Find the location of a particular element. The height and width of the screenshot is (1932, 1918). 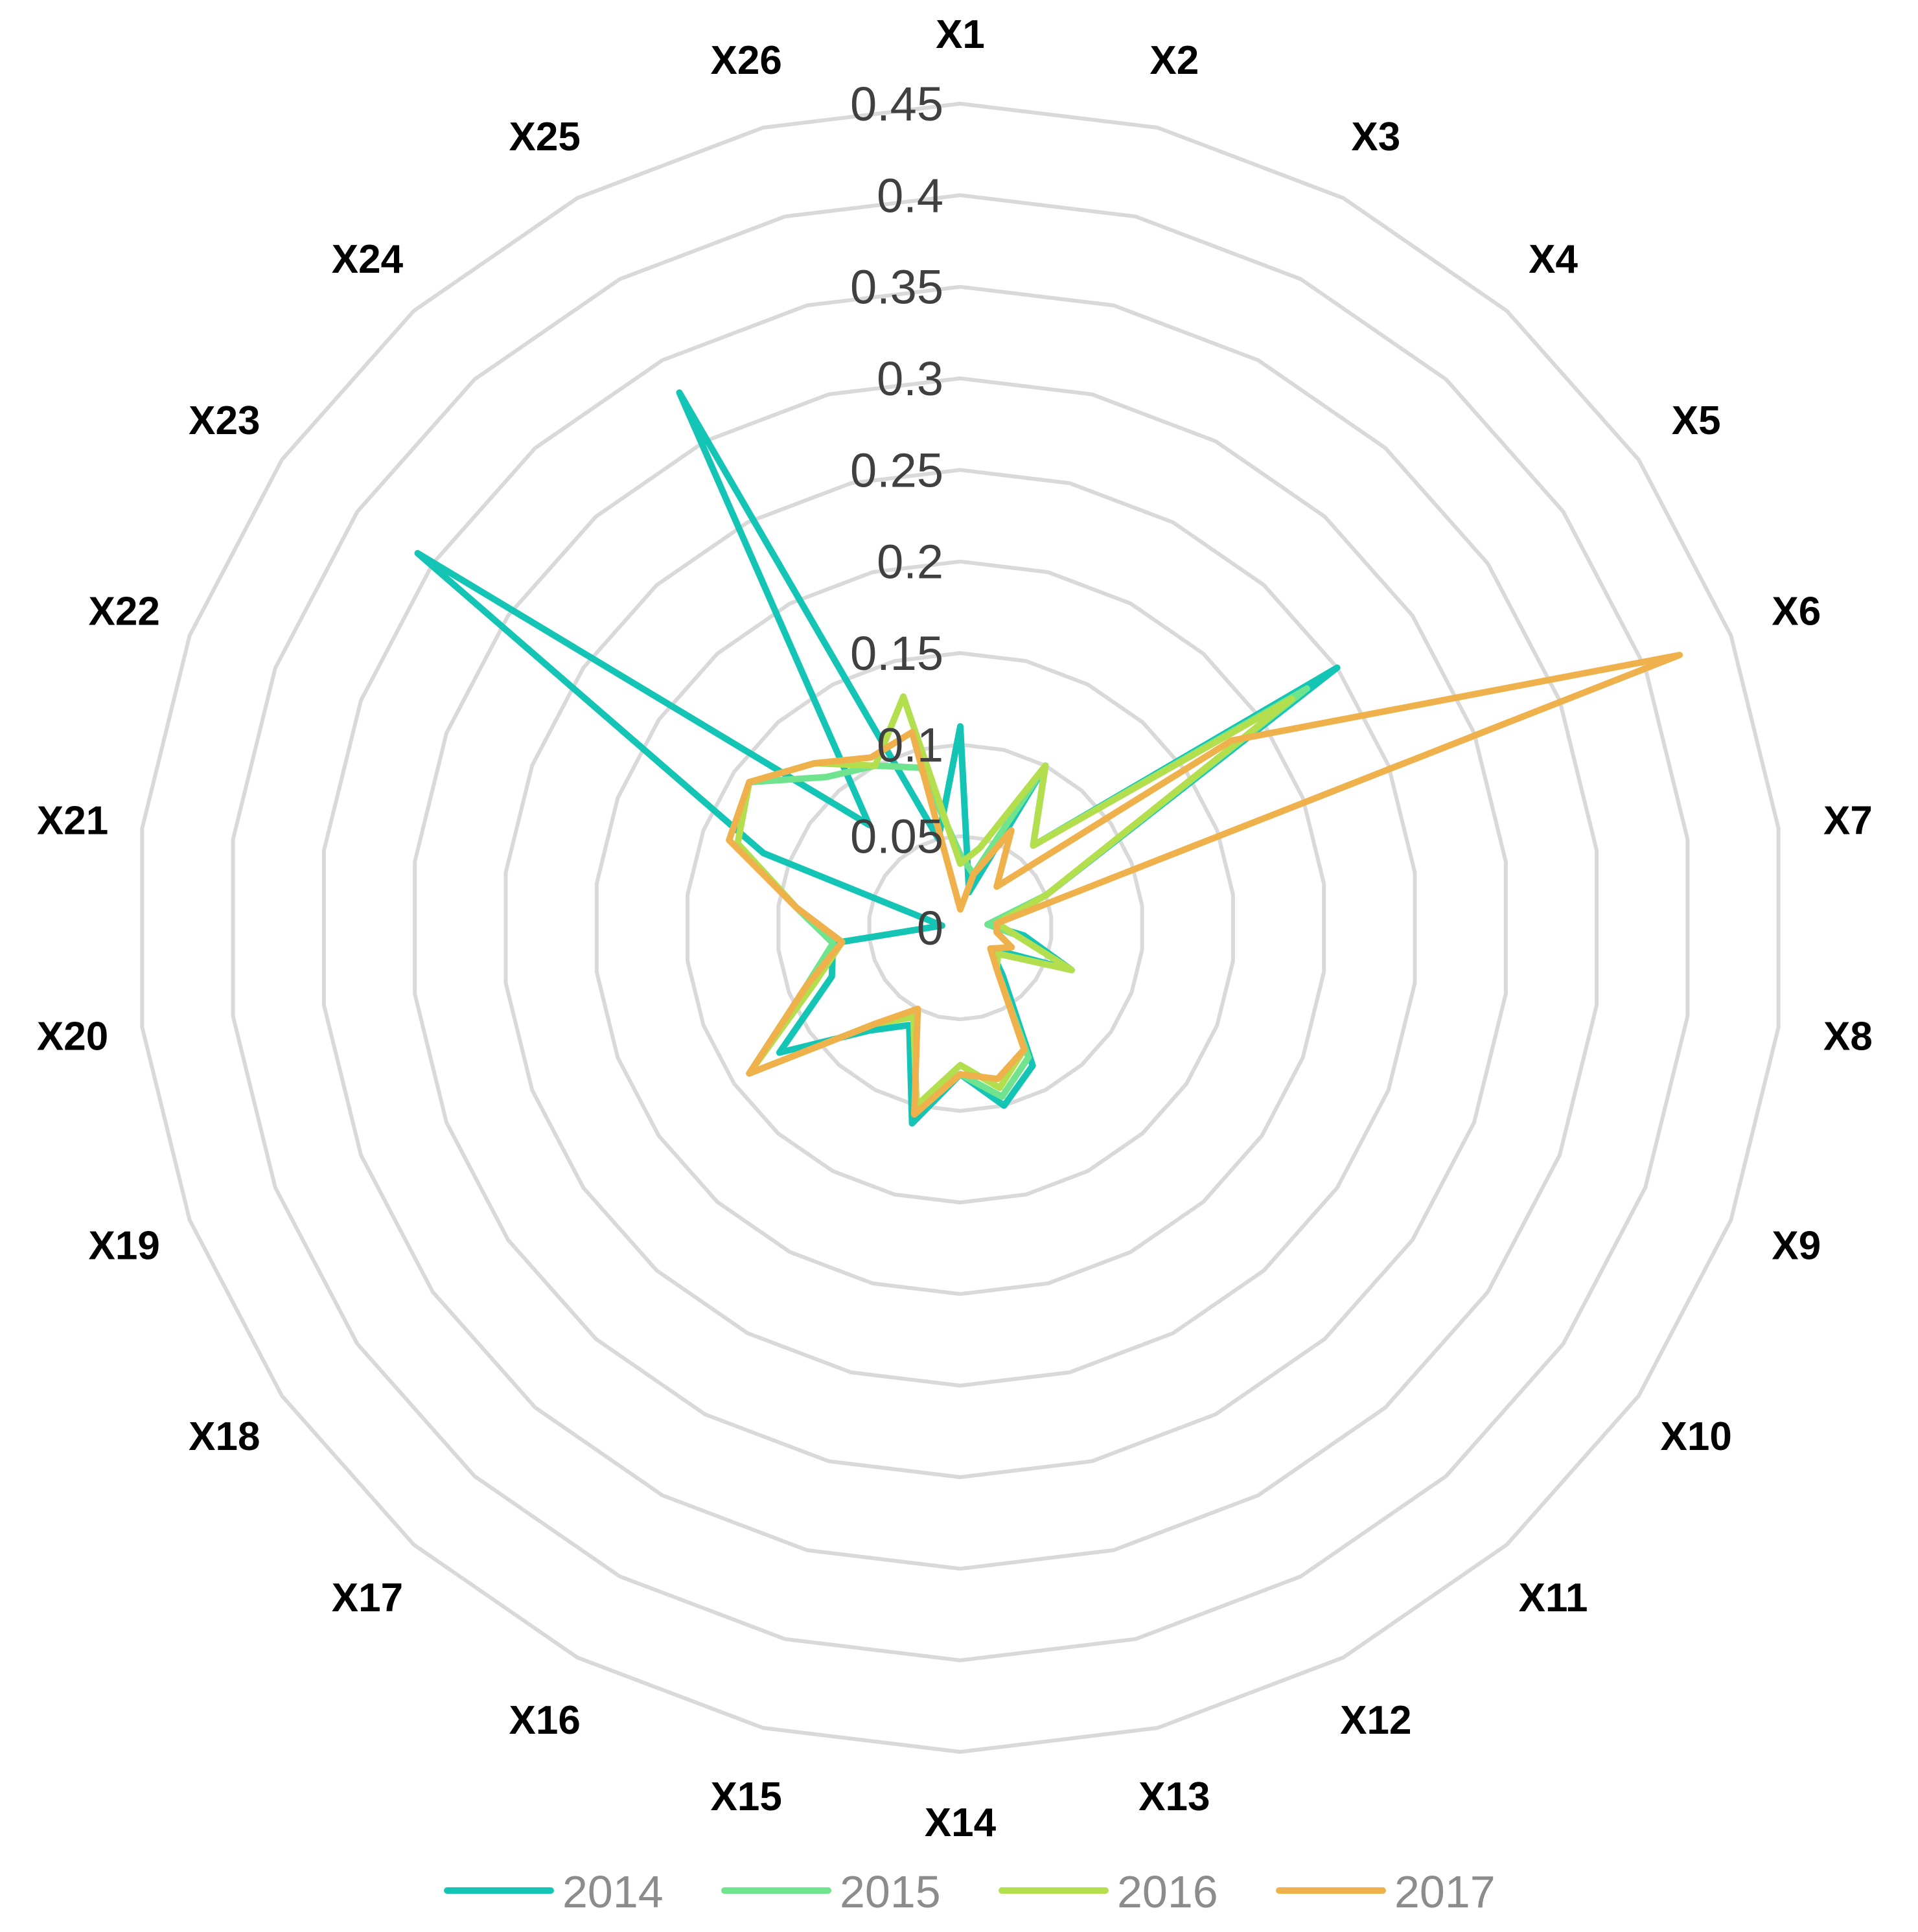

tick-label: 0.15 is located at coordinates (896, 653).